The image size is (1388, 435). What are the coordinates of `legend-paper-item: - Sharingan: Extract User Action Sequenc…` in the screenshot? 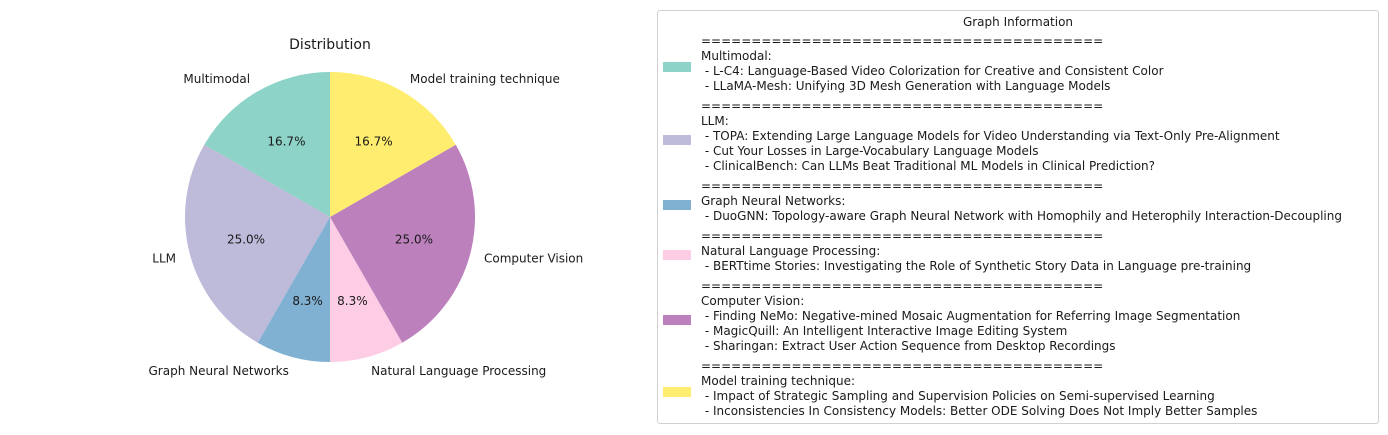 It's located at (908, 346).